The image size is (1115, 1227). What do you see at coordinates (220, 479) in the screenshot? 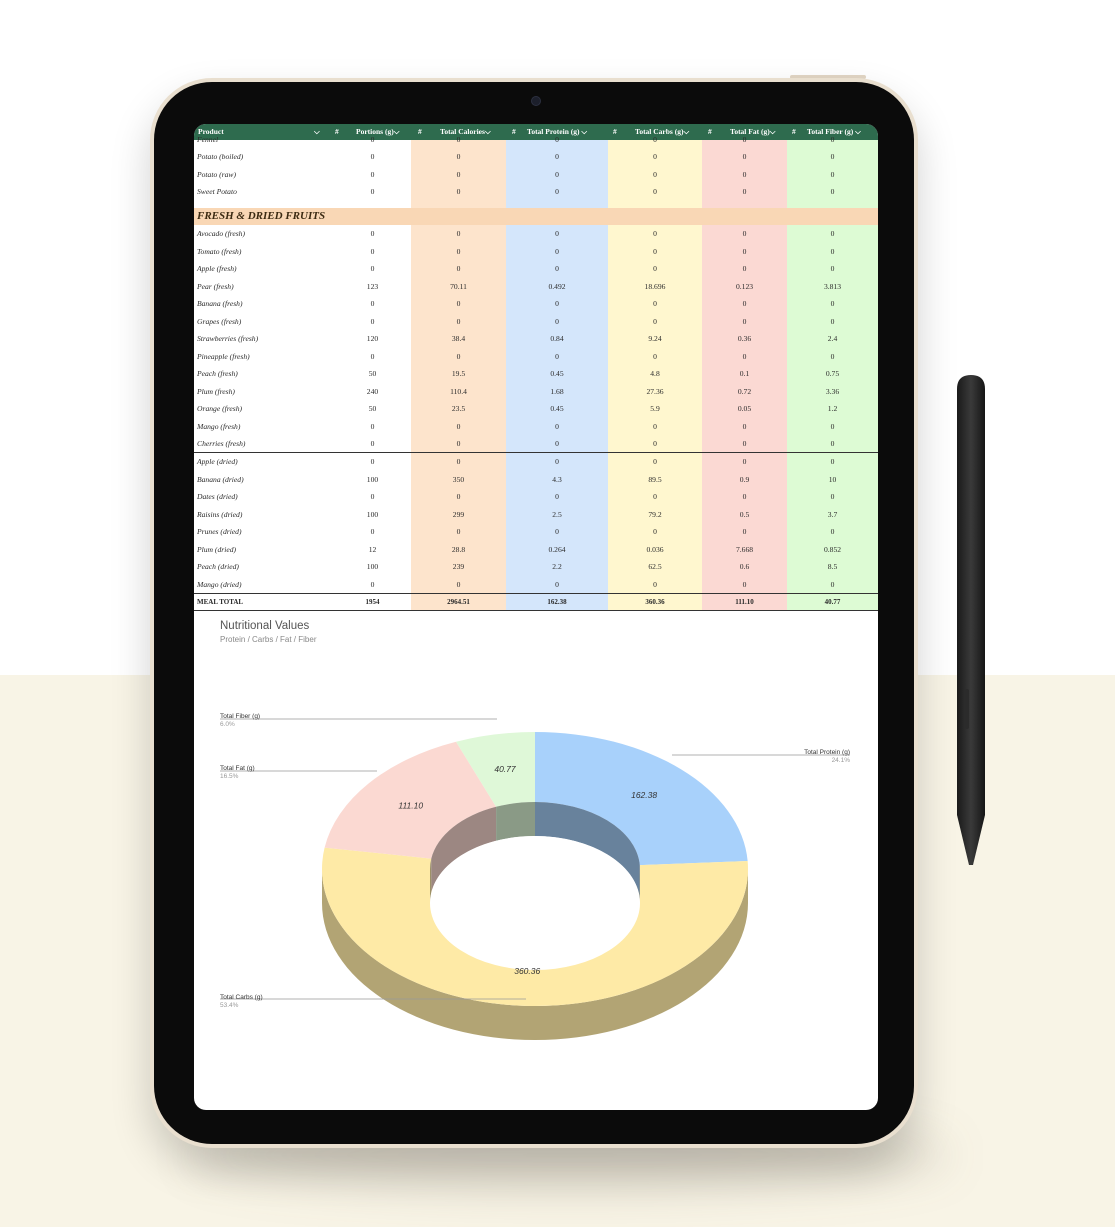
I see `product-name-cell: Banana (dried)` at bounding box center [220, 479].